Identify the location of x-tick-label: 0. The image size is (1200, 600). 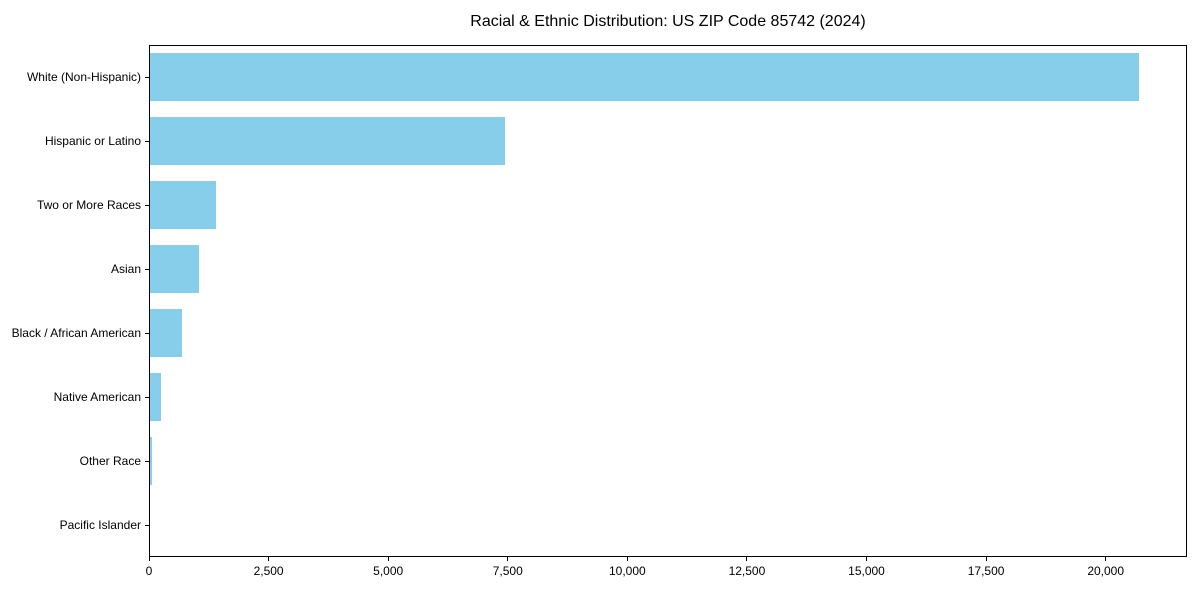
(149, 571).